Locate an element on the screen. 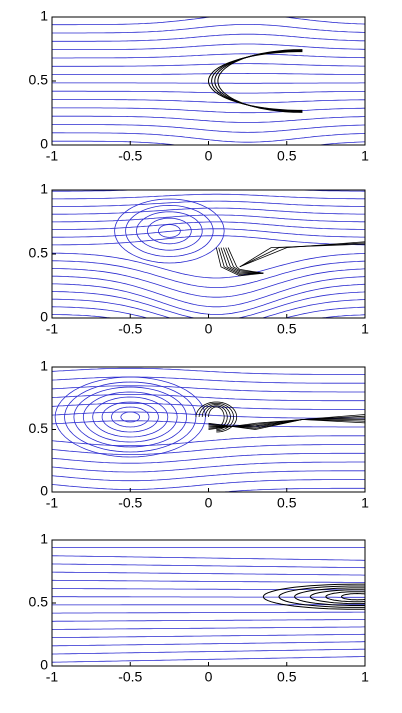 The image size is (402, 713). axes-frame is located at coordinates (208, 254).